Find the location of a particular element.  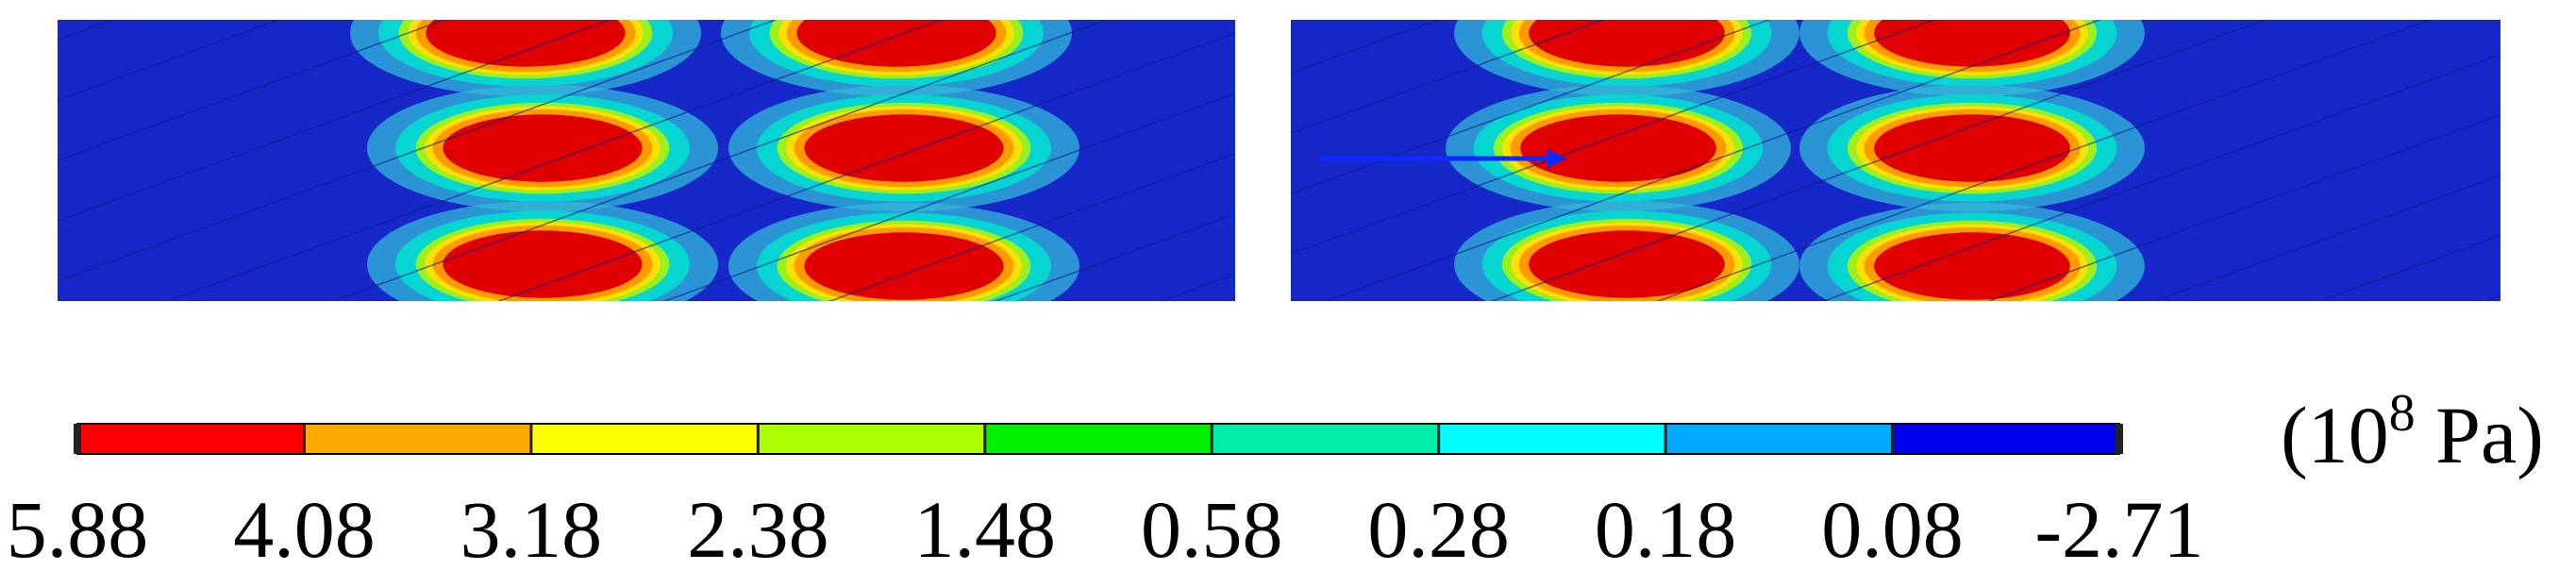

unit-exponent: 8 is located at coordinates (2402, 413).